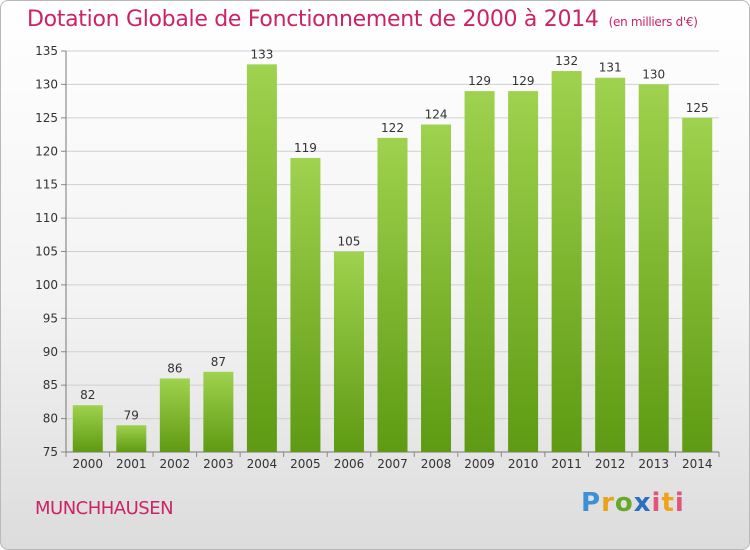 This screenshot has height=550, width=750. I want to click on bar-value-label: 125, so click(697, 108).